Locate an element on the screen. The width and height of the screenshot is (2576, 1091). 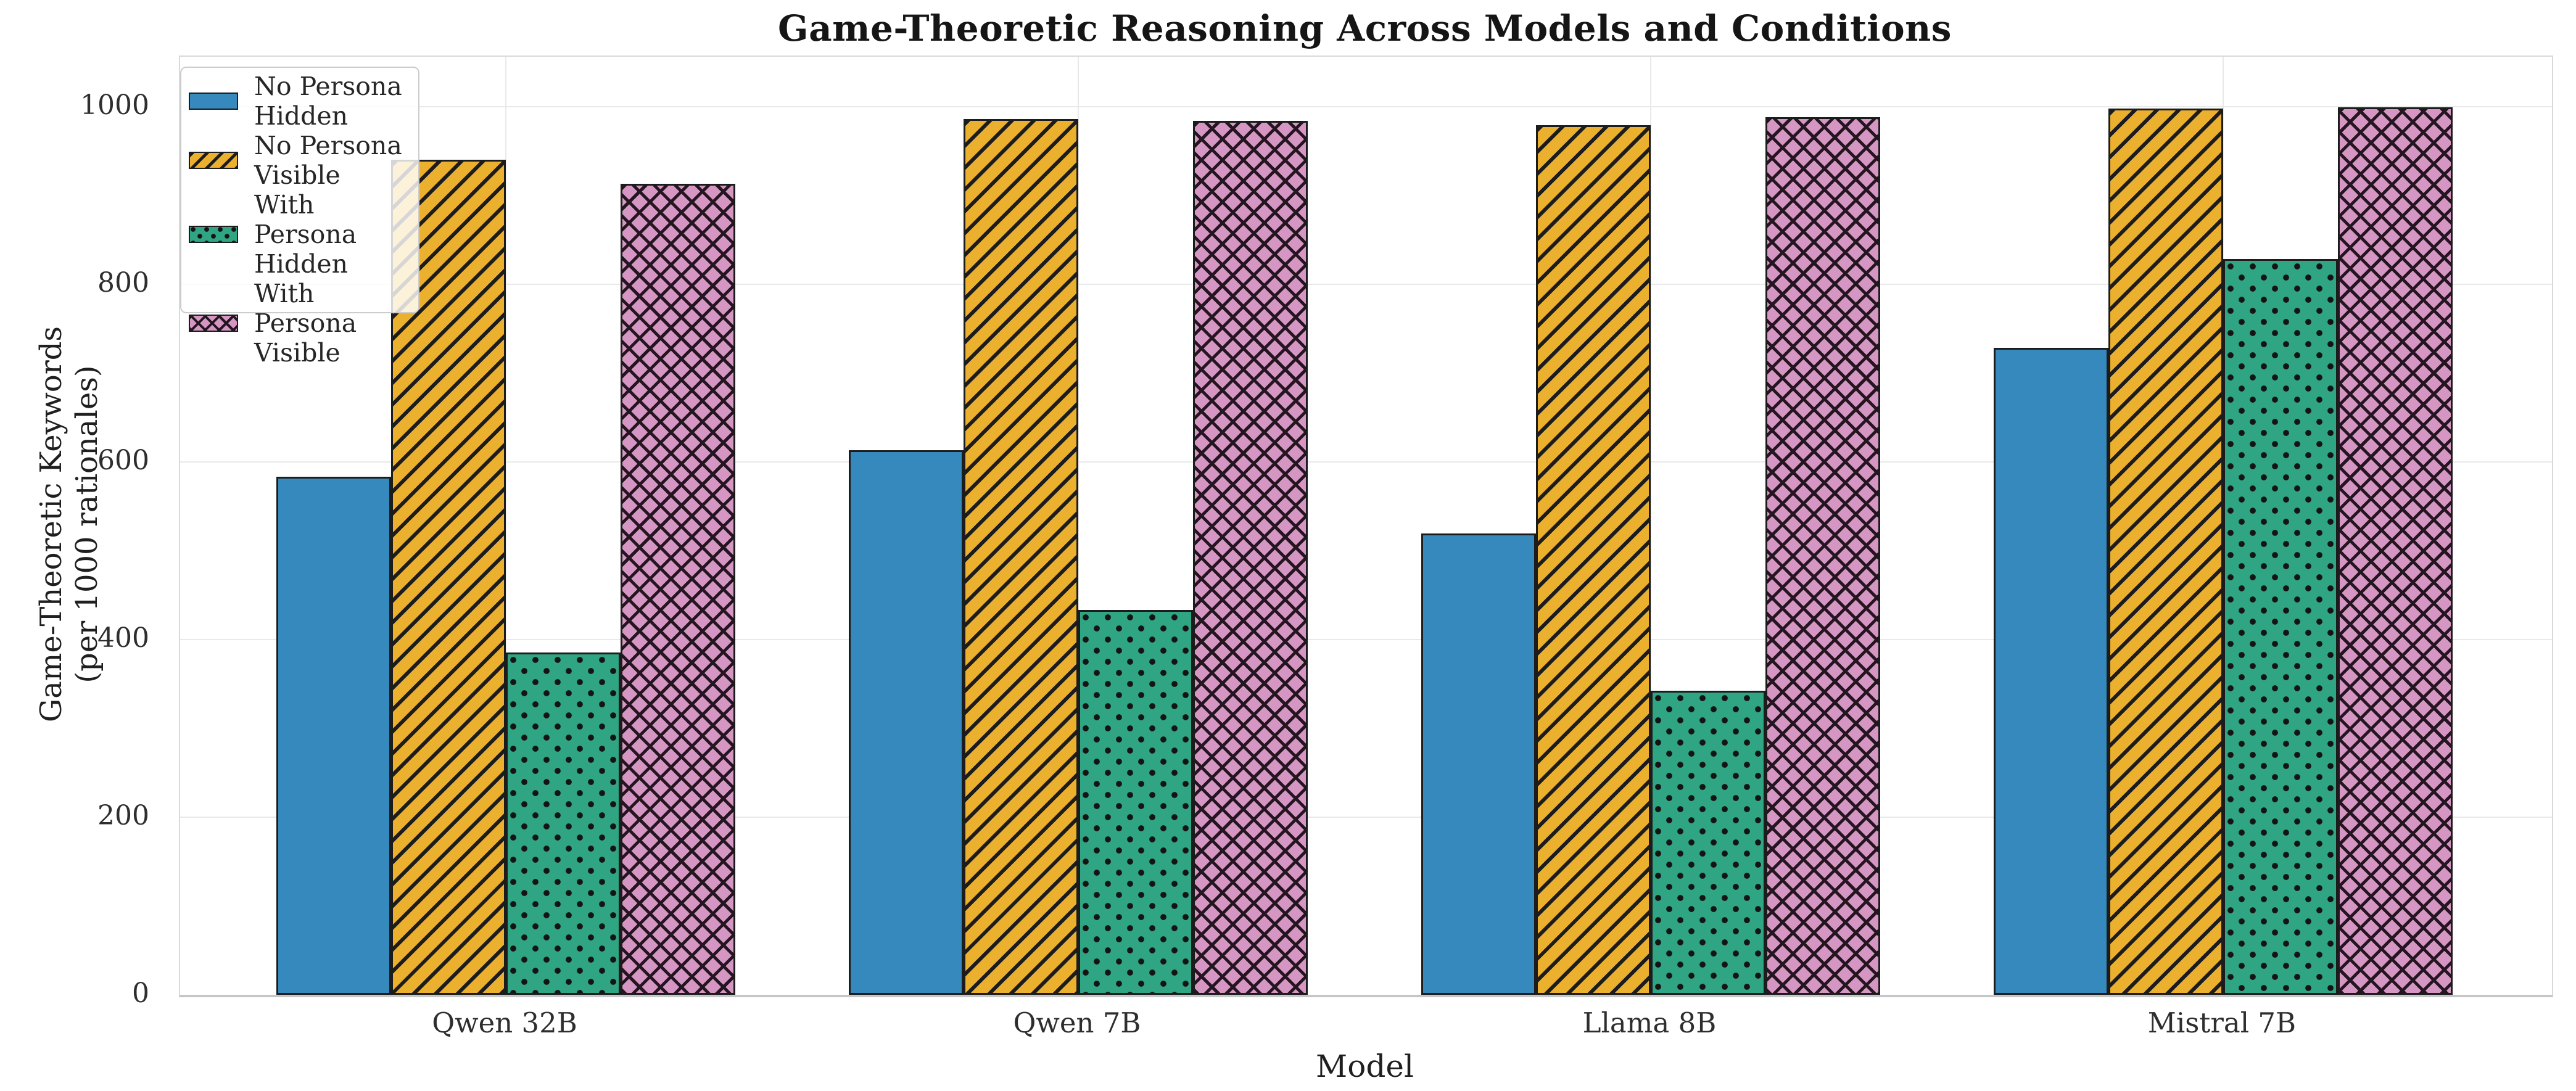
bar-qwen-7b-with-persona-hidden is located at coordinates (1135, 802).